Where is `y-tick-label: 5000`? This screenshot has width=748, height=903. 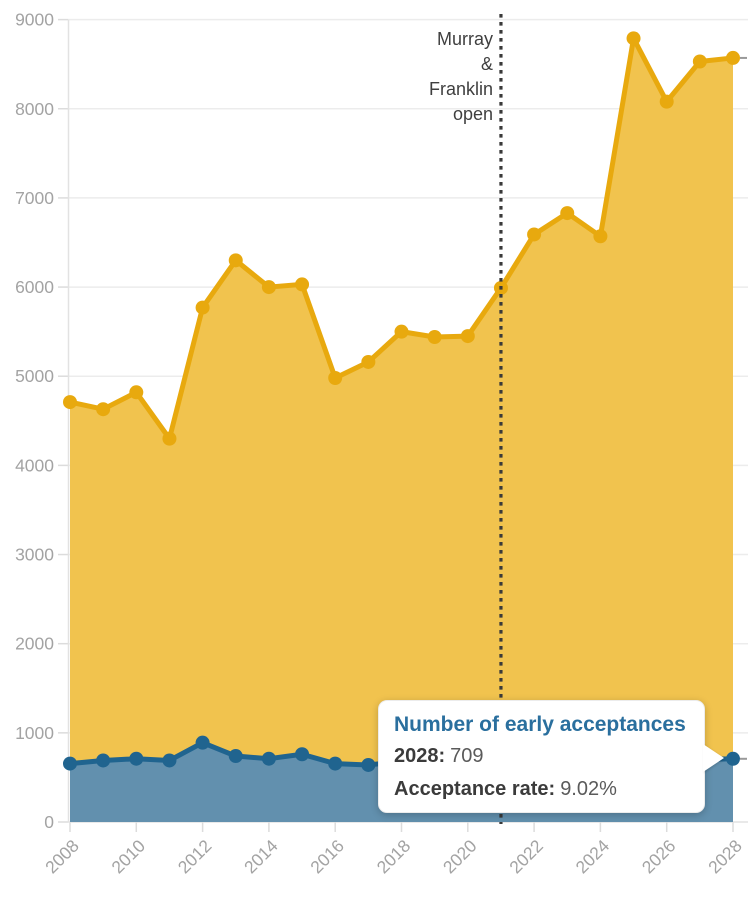
y-tick-label: 5000 is located at coordinates (34, 376).